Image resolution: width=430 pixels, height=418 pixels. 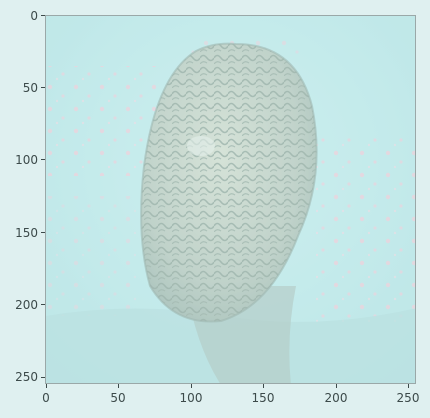 I want to click on x-tick-label: 200, so click(x=336, y=398).